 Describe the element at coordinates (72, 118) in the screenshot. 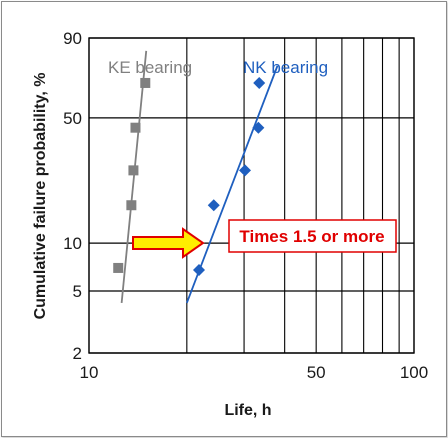

I see `y-tick-label: 50` at that location.